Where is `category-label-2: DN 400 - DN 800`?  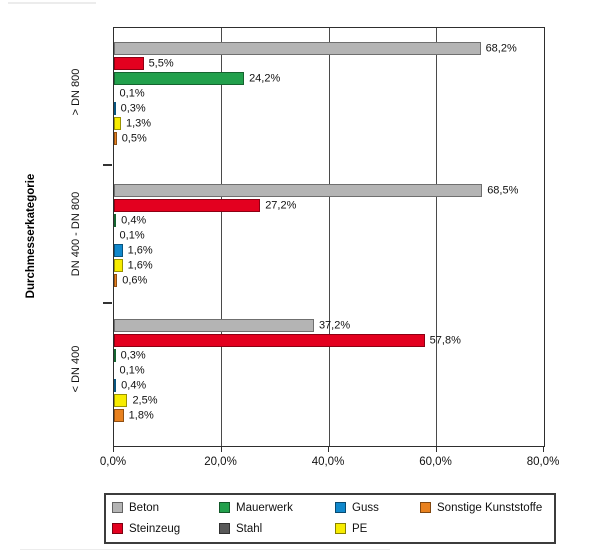 category-label-2: DN 400 - DN 800 is located at coordinates (76, 234).